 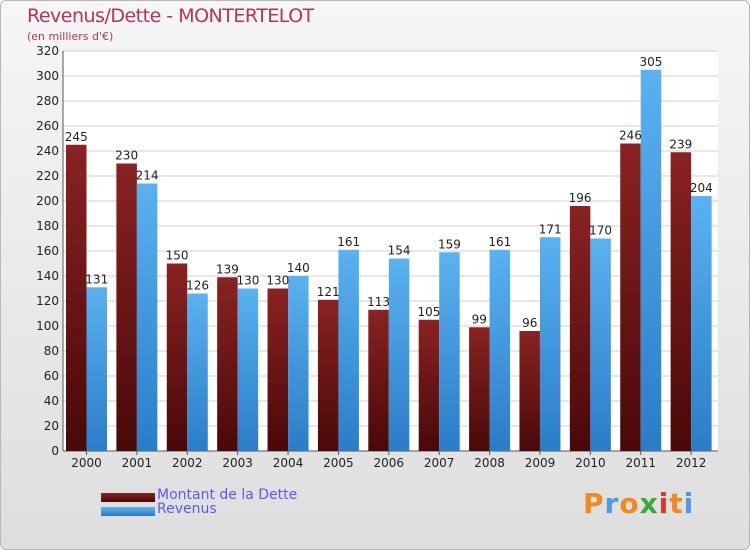 What do you see at coordinates (429, 385) in the screenshot?
I see `bar-dette-2007` at bounding box center [429, 385].